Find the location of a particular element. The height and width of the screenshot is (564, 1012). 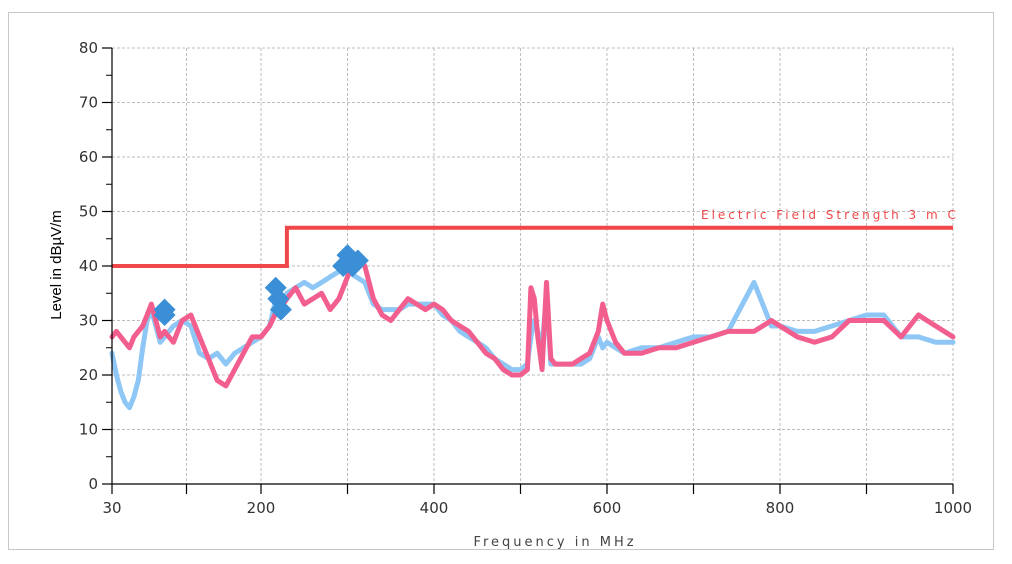

y-tick-label: 0 is located at coordinates (93, 484).